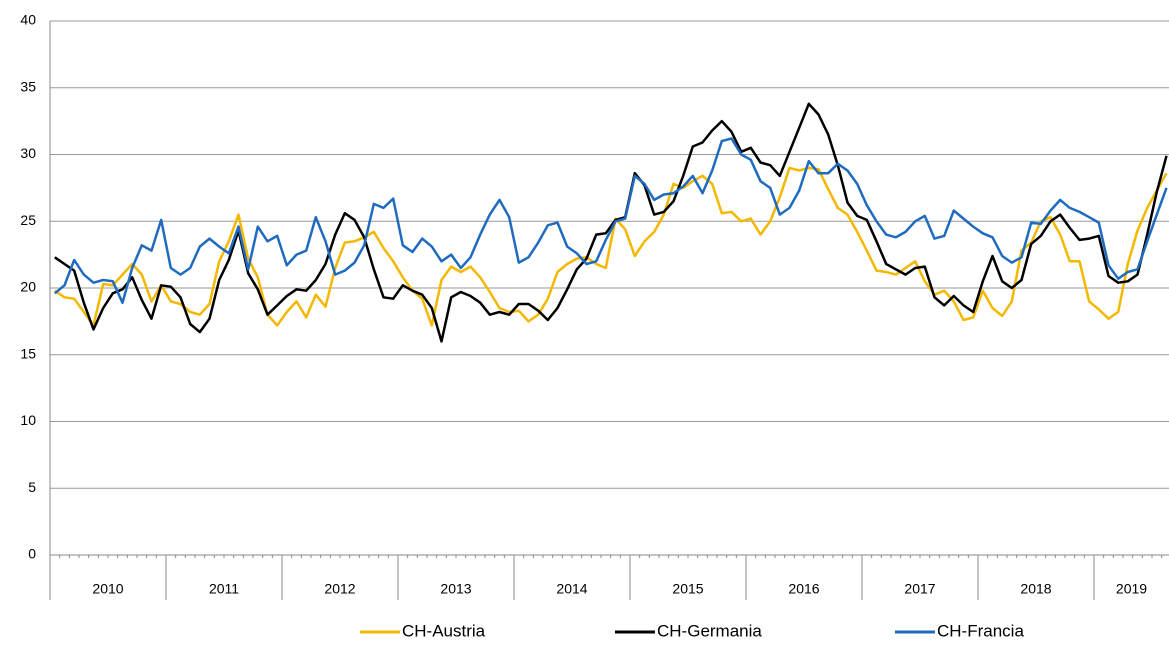 This screenshot has width=1169, height=647. What do you see at coordinates (455, 589) in the screenshot?
I see `x-tick-label: 2013` at bounding box center [455, 589].